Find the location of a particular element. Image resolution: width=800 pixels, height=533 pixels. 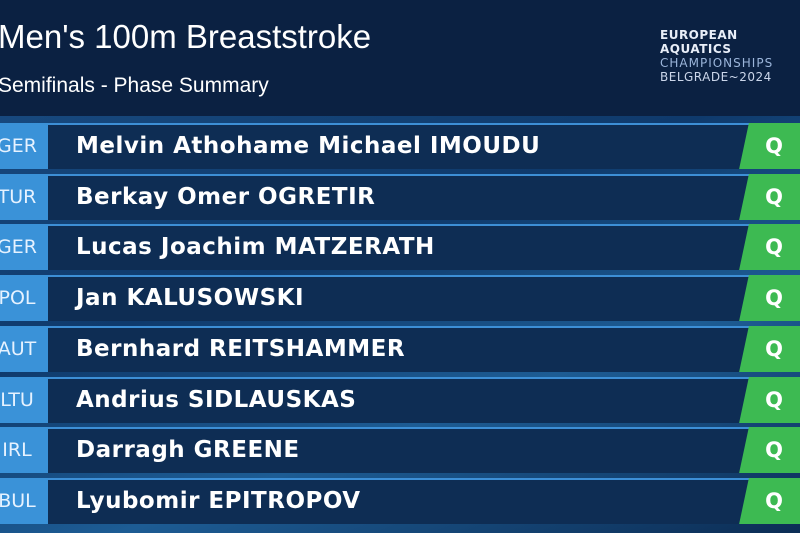

result-row: TUR Berkay Omer OGRETIR Q is located at coordinates (400, 196).